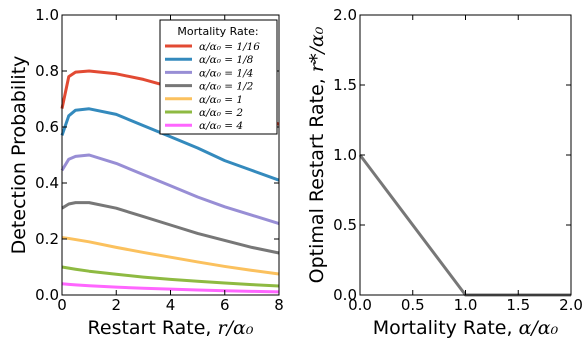 This screenshot has height=345, width=587. I want to click on legend-label-5: α/α₀ = 1, so click(221, 100).